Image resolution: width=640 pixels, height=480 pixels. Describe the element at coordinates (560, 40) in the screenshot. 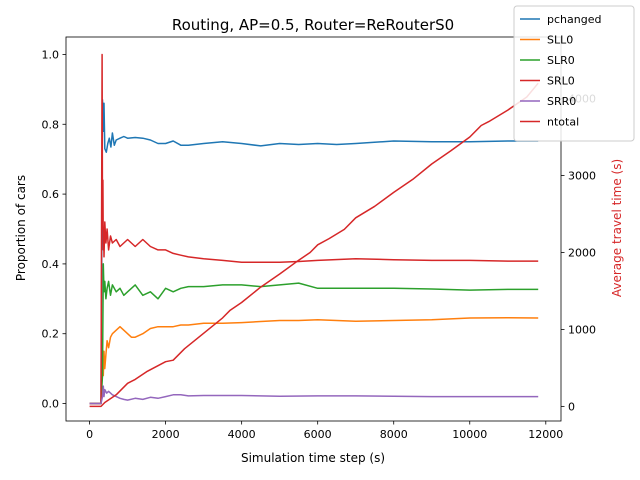

I see `legend-label-sll0: SLL0` at that location.